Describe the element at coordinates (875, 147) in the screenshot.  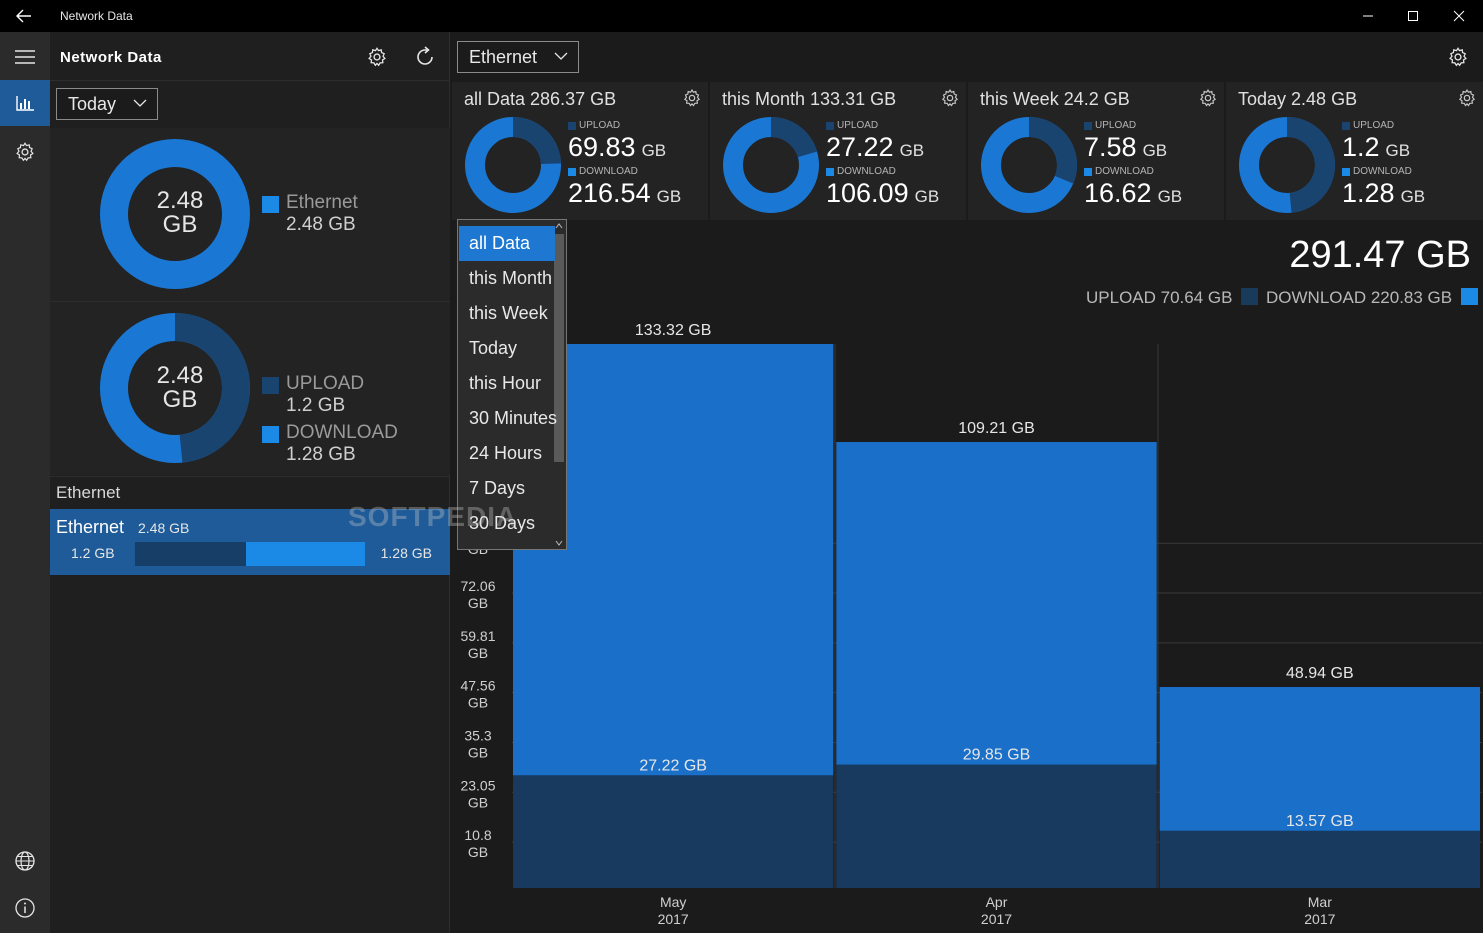
I see `stat-upload-value: 27.22 GB` at that location.